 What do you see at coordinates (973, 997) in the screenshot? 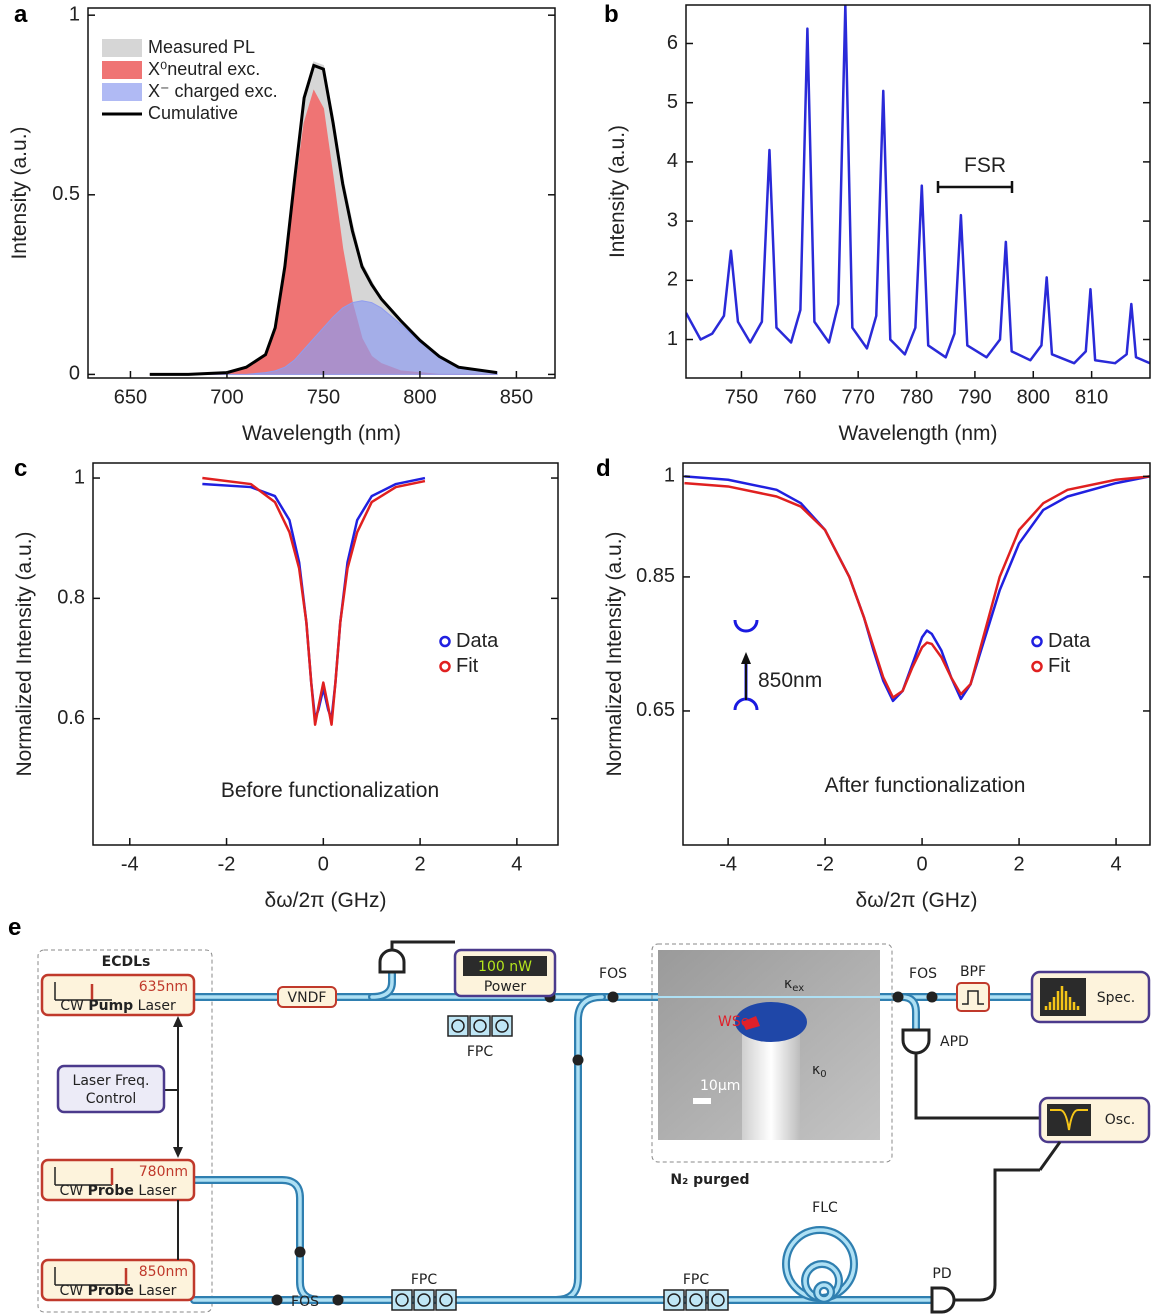
I see `bpf-box` at bounding box center [973, 997].